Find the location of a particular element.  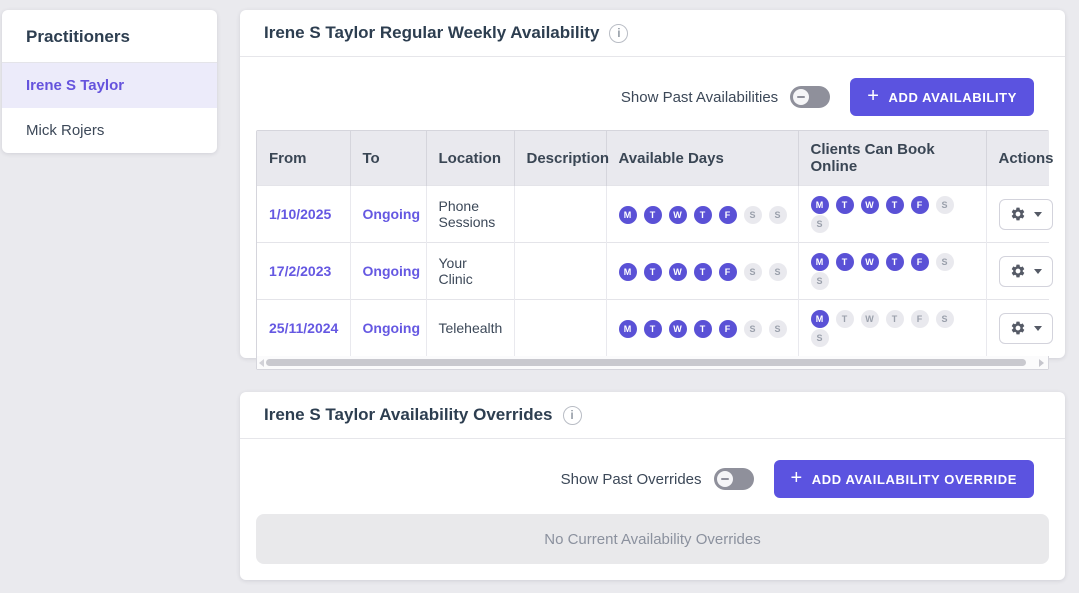

location-cell: Telehealth is located at coordinates (469, 327).